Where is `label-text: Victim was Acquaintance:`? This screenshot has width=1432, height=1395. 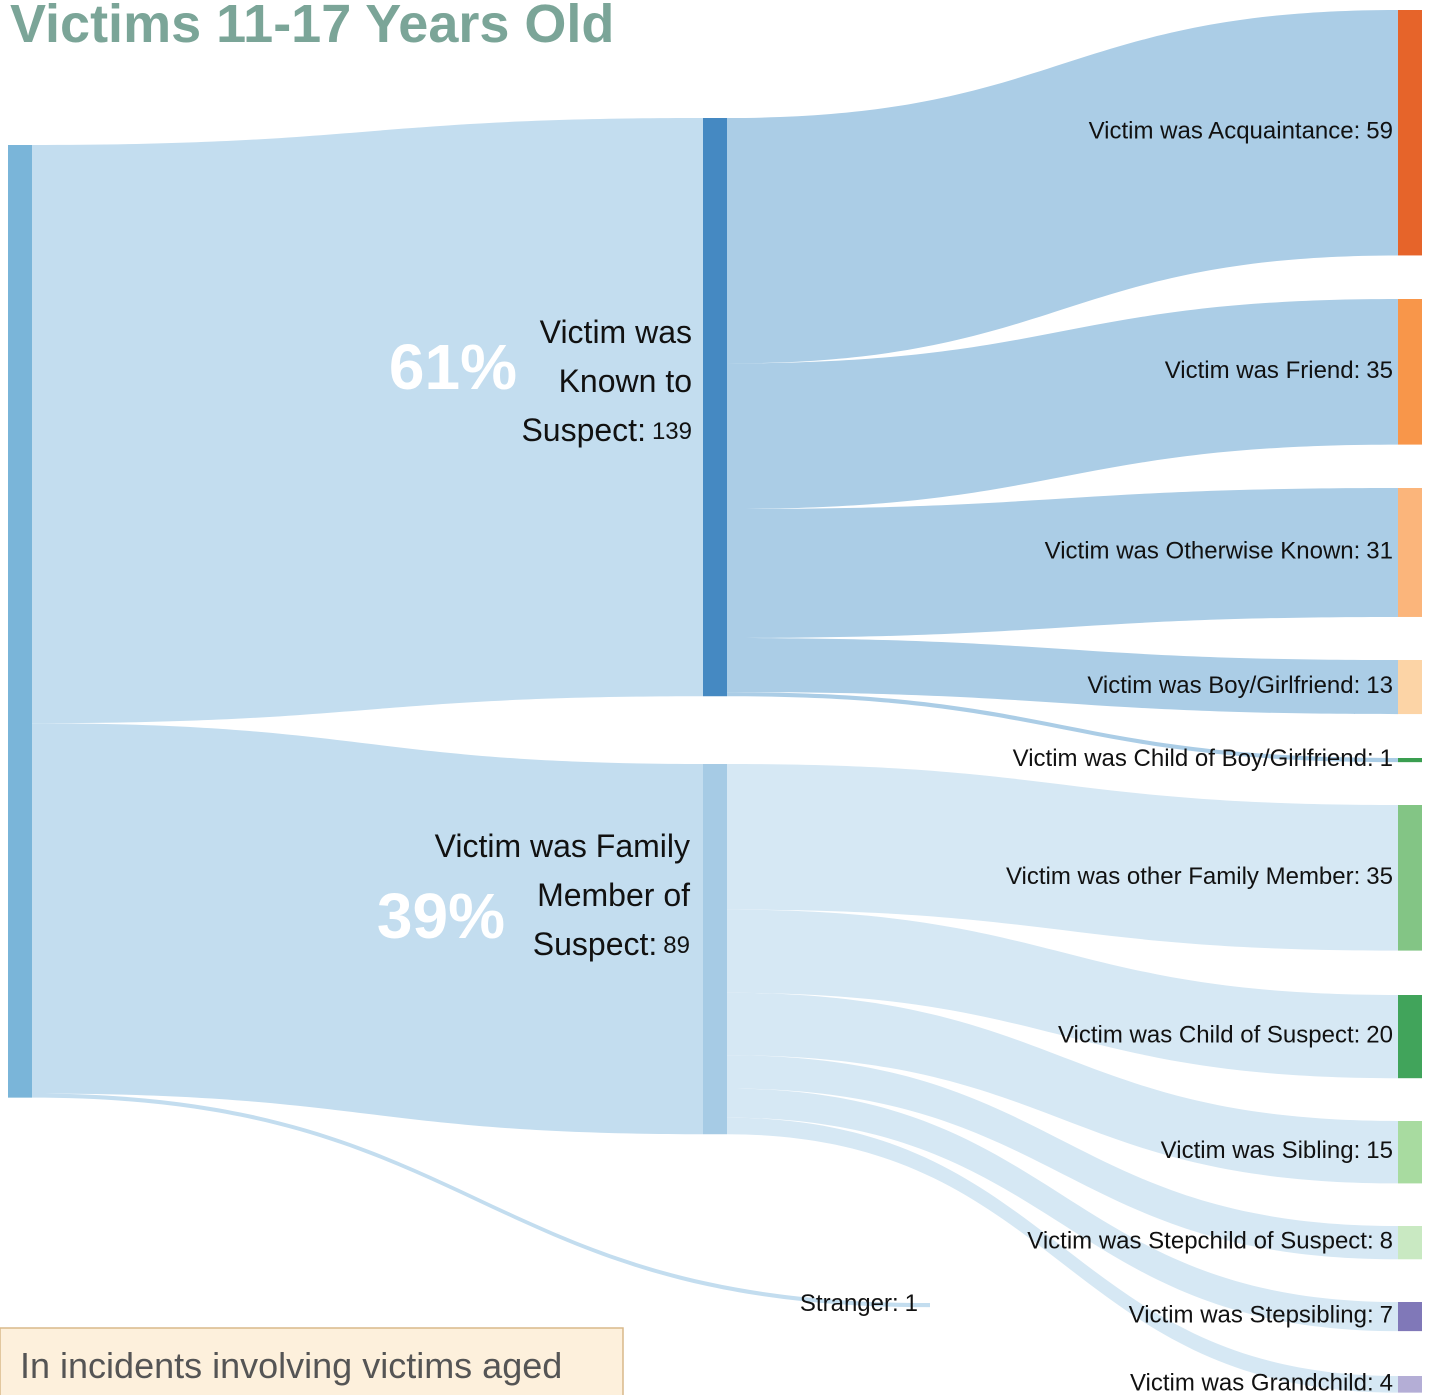 label-text: Victim was Acquaintance: is located at coordinates (1225, 131).